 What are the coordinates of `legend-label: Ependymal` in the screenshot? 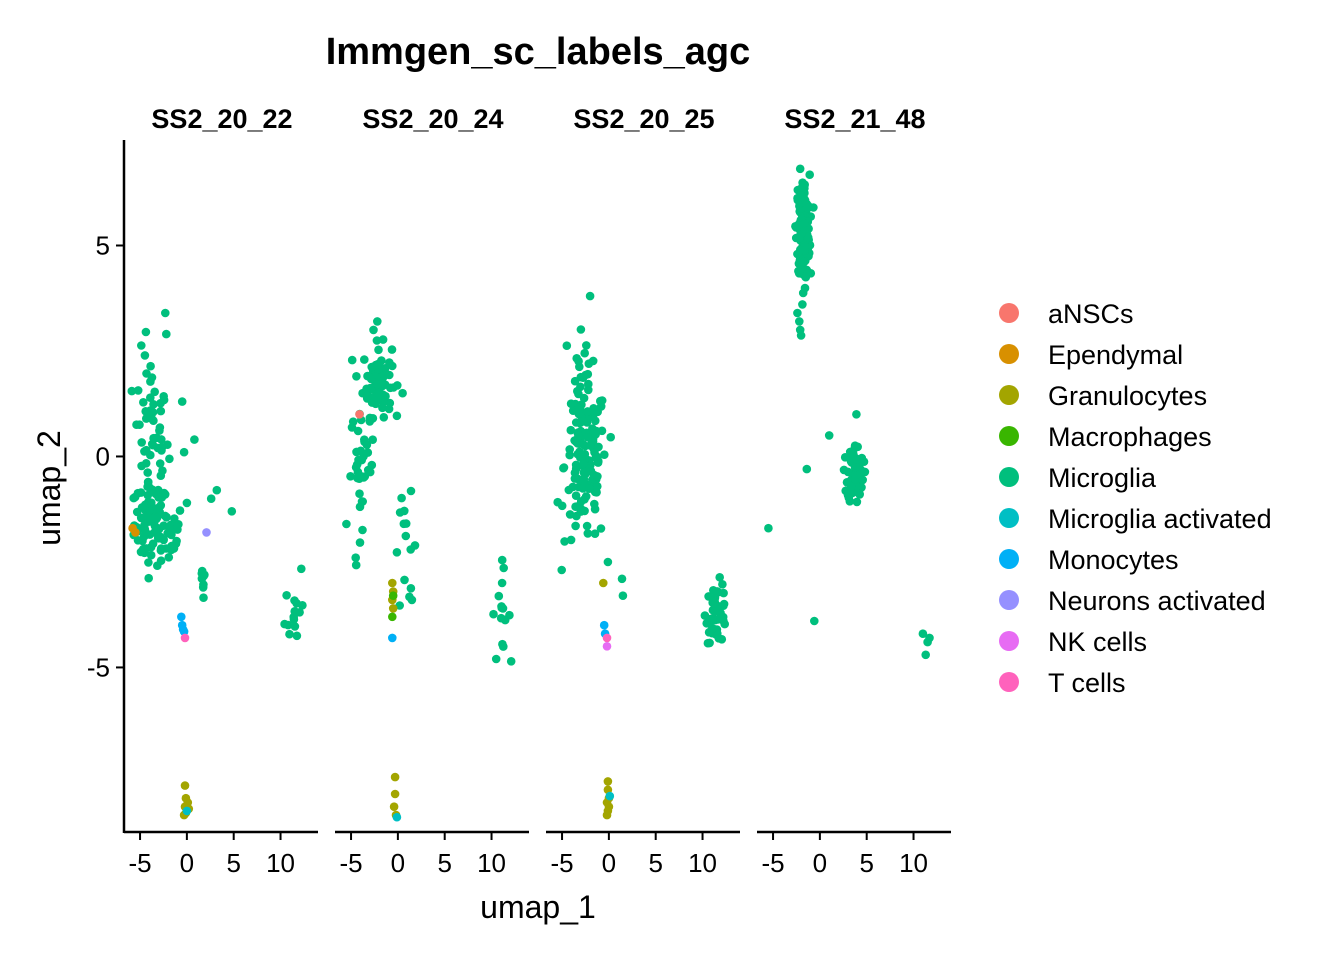 It's located at (1115, 355).